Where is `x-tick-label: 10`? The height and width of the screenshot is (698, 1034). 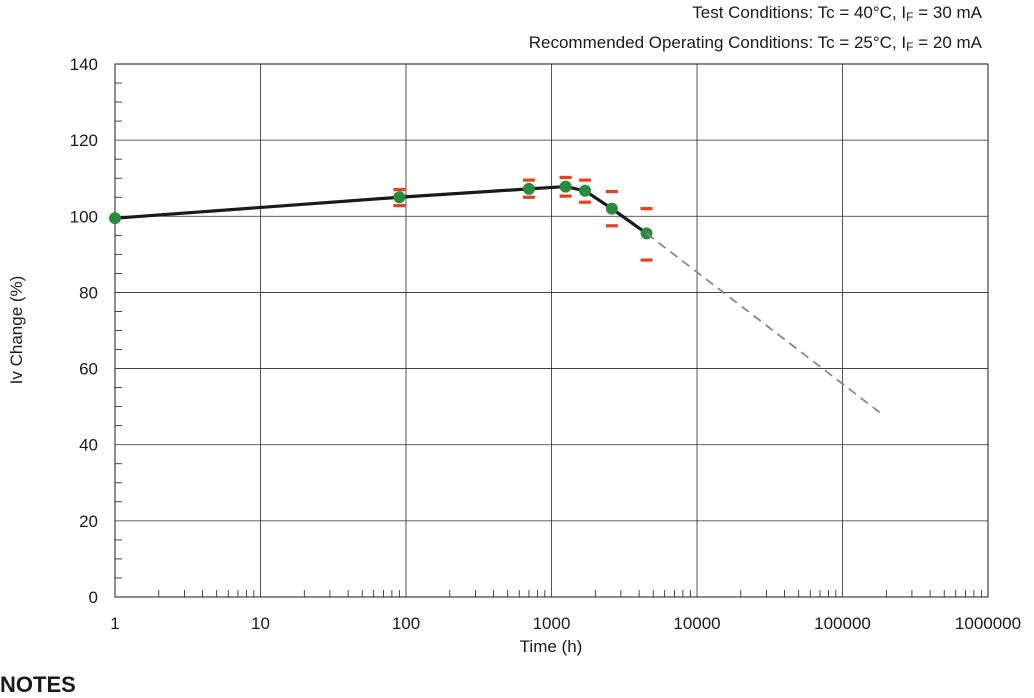 x-tick-label: 10 is located at coordinates (260, 623).